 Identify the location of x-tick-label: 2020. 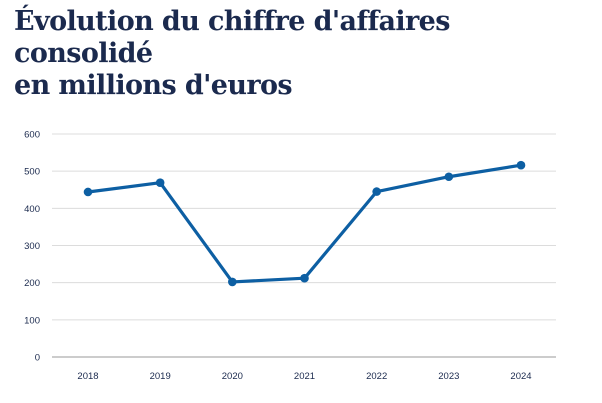
(232, 376).